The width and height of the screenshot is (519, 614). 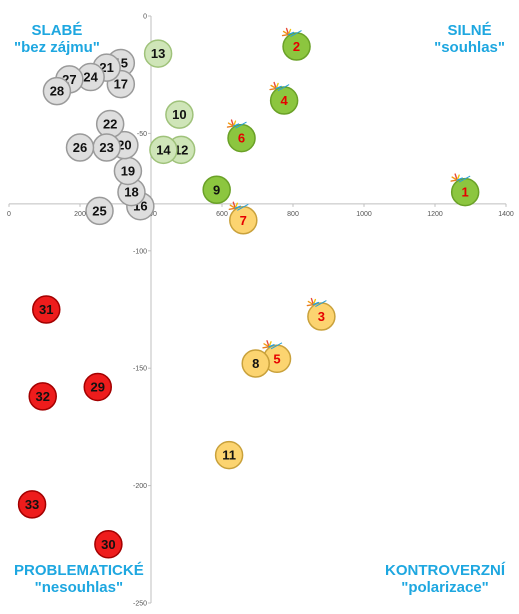 I want to click on quadrant-label-bottom-right: KONTROVERZNÍ "polarizace", so click(x=445, y=579).